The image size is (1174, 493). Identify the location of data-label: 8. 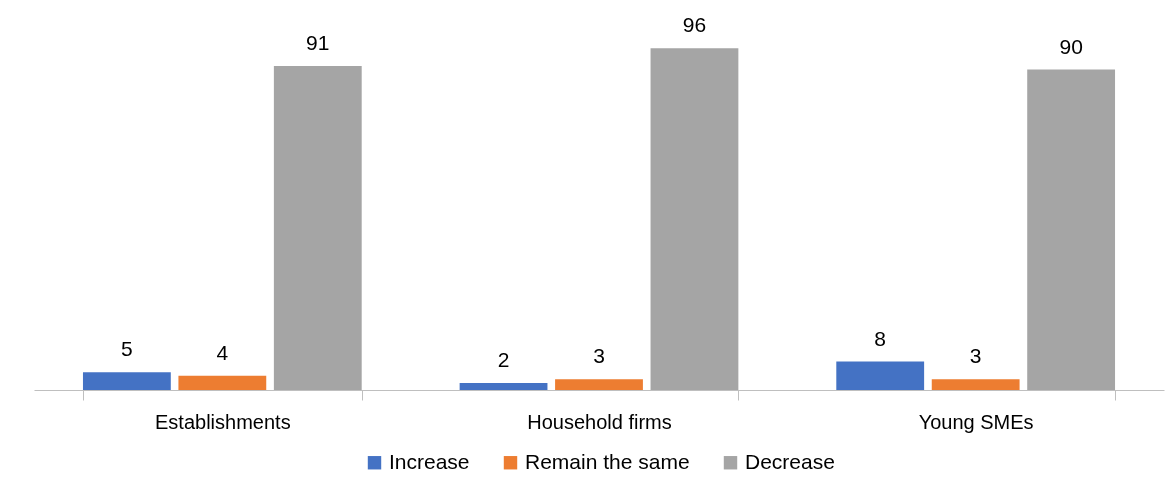
(880, 338).